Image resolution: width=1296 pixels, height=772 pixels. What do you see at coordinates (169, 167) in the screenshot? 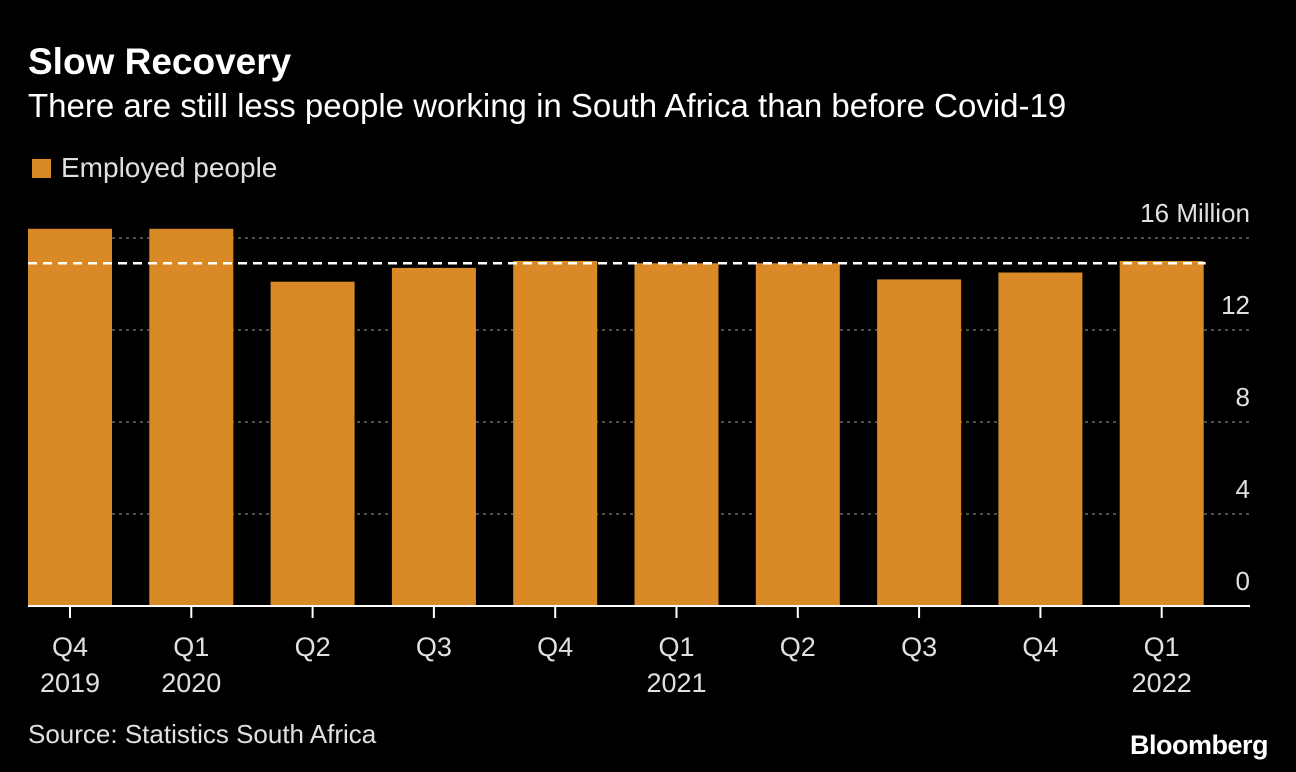
I see `legend-label: Employed people` at bounding box center [169, 167].